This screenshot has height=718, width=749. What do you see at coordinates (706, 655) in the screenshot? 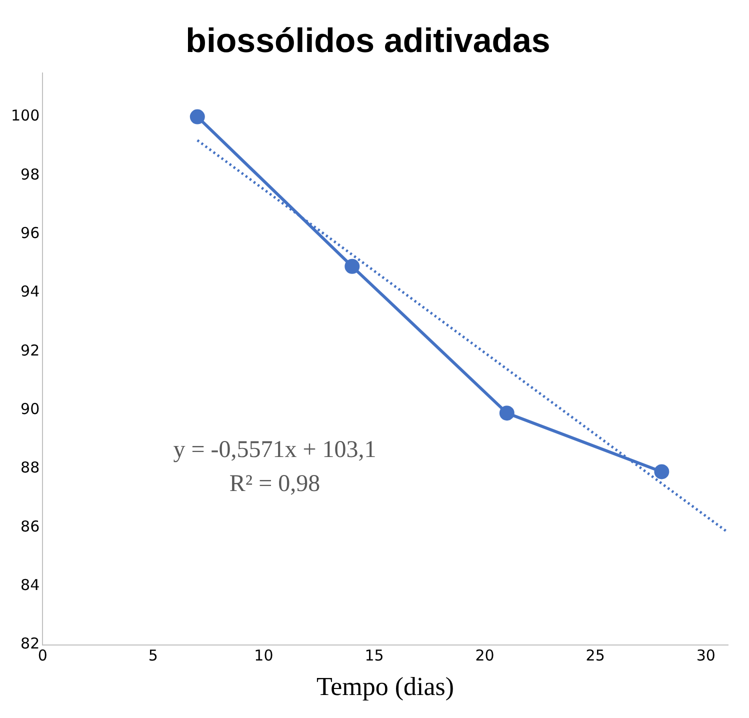
I see `x-tick-label: 30` at bounding box center [706, 655].